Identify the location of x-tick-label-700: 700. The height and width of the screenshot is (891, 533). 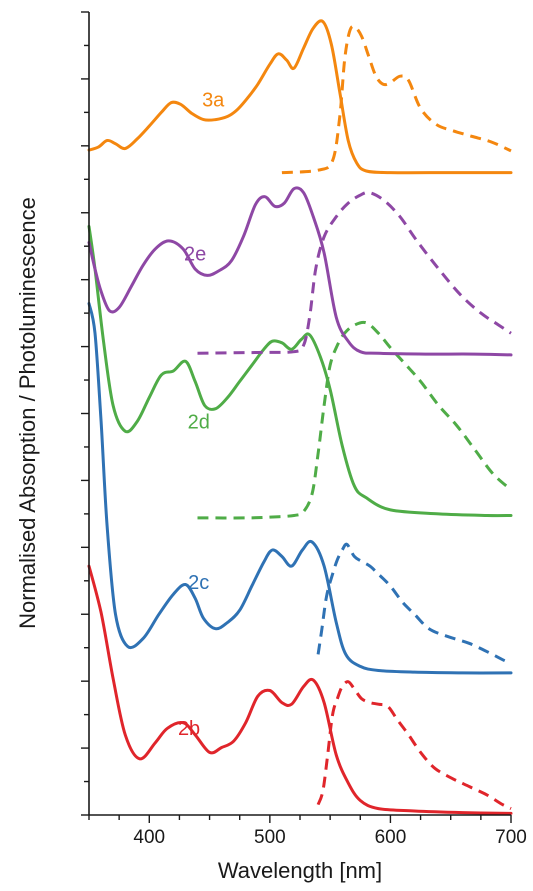
(511, 837).